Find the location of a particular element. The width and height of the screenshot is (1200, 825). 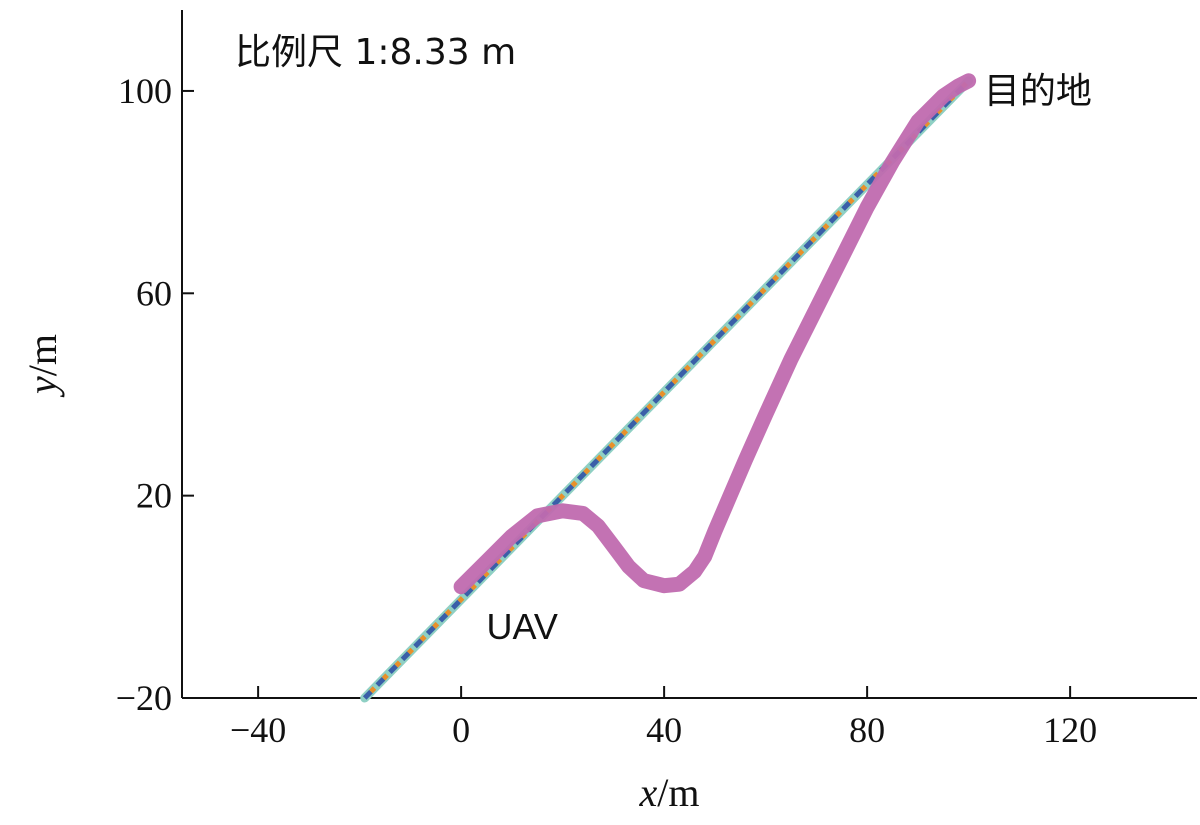

y-tick-label: 100 is located at coordinates (145, 91).